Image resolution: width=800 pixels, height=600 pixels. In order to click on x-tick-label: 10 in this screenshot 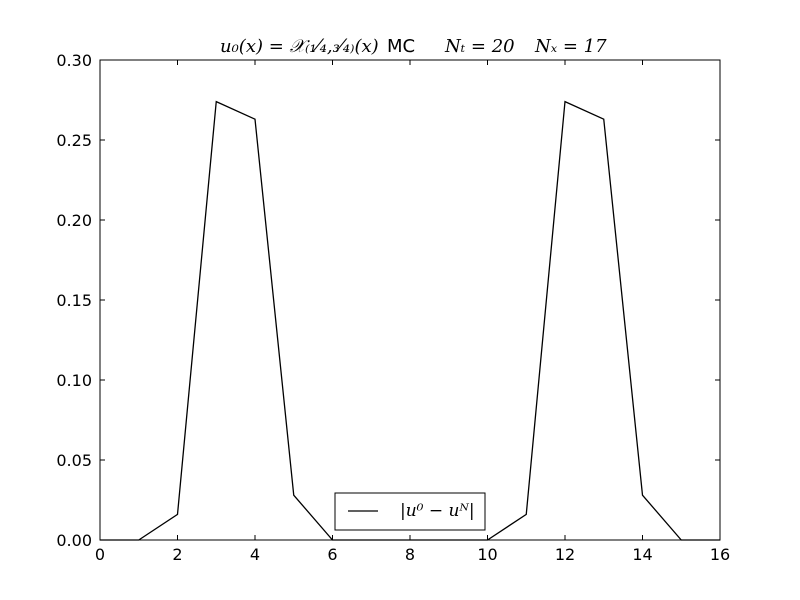, I will do `click(487, 554)`.